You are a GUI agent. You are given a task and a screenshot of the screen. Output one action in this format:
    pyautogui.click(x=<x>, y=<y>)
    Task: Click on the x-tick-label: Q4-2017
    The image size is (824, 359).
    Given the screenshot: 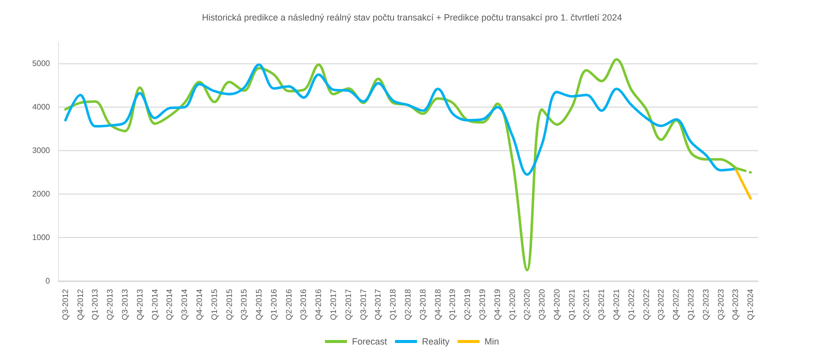 What is the action you would take?
    pyautogui.click(x=378, y=304)
    